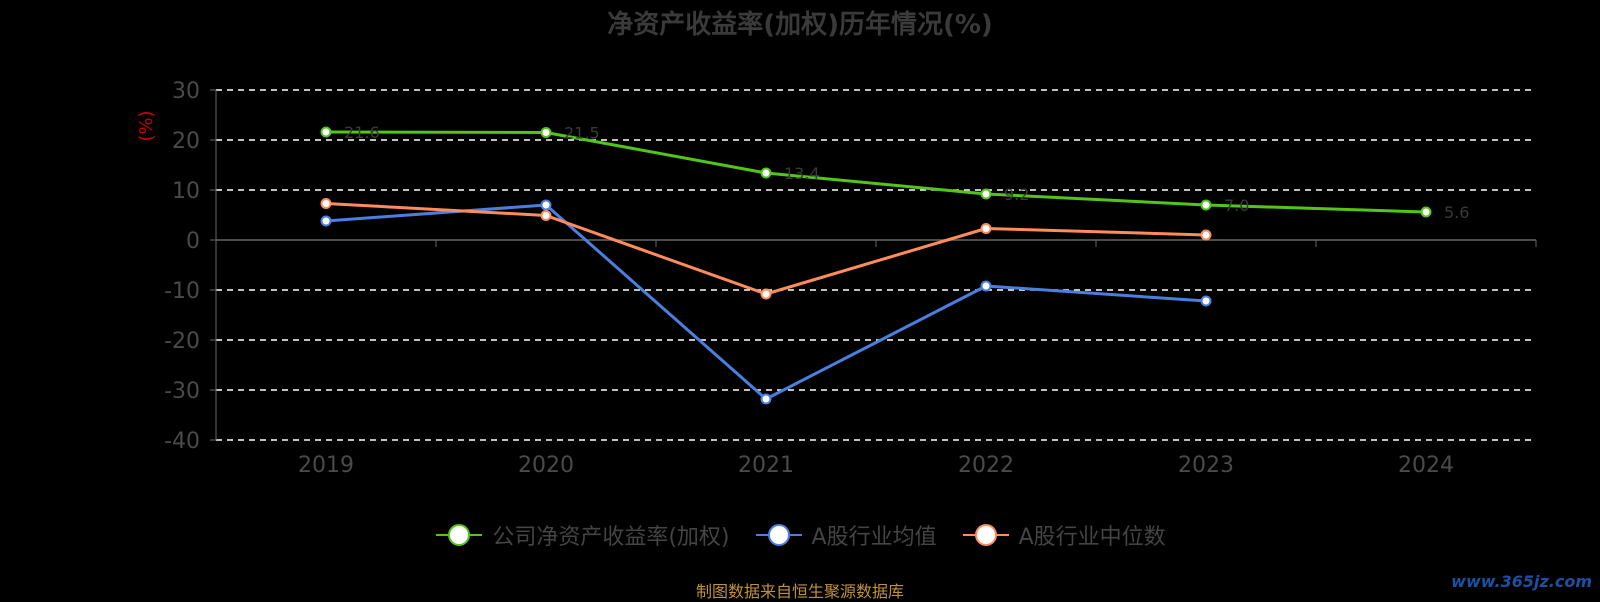  What do you see at coordinates (1521, 581) in the screenshot?
I see `watermark: www.365jz.com` at bounding box center [1521, 581].